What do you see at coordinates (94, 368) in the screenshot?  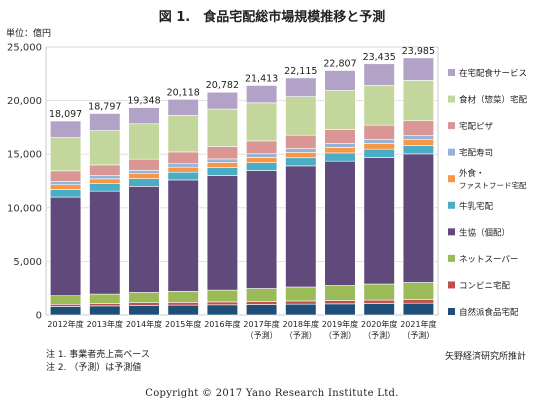 I see `note-2: 注 2. （予測）は予測値` at bounding box center [94, 368].